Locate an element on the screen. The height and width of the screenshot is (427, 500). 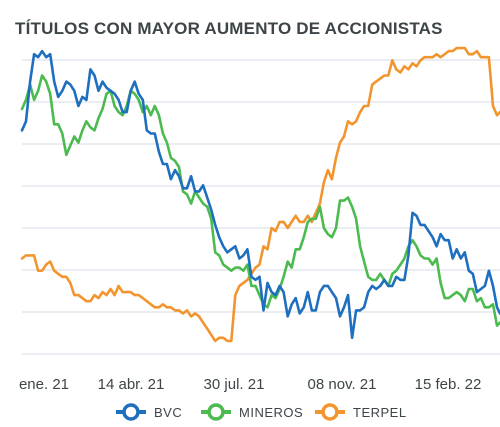
chart-title: TÍTULOS CON MAYOR AUMENTO DE ACCIONISTAS is located at coordinates (229, 28).